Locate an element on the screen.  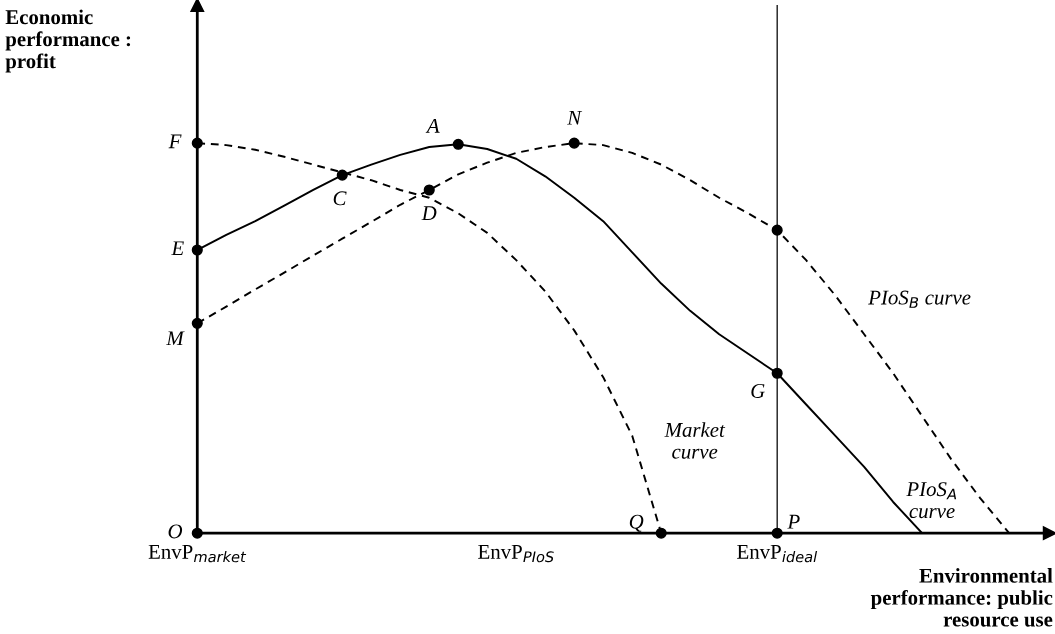
series-label: Q is located at coordinates (636, 523).